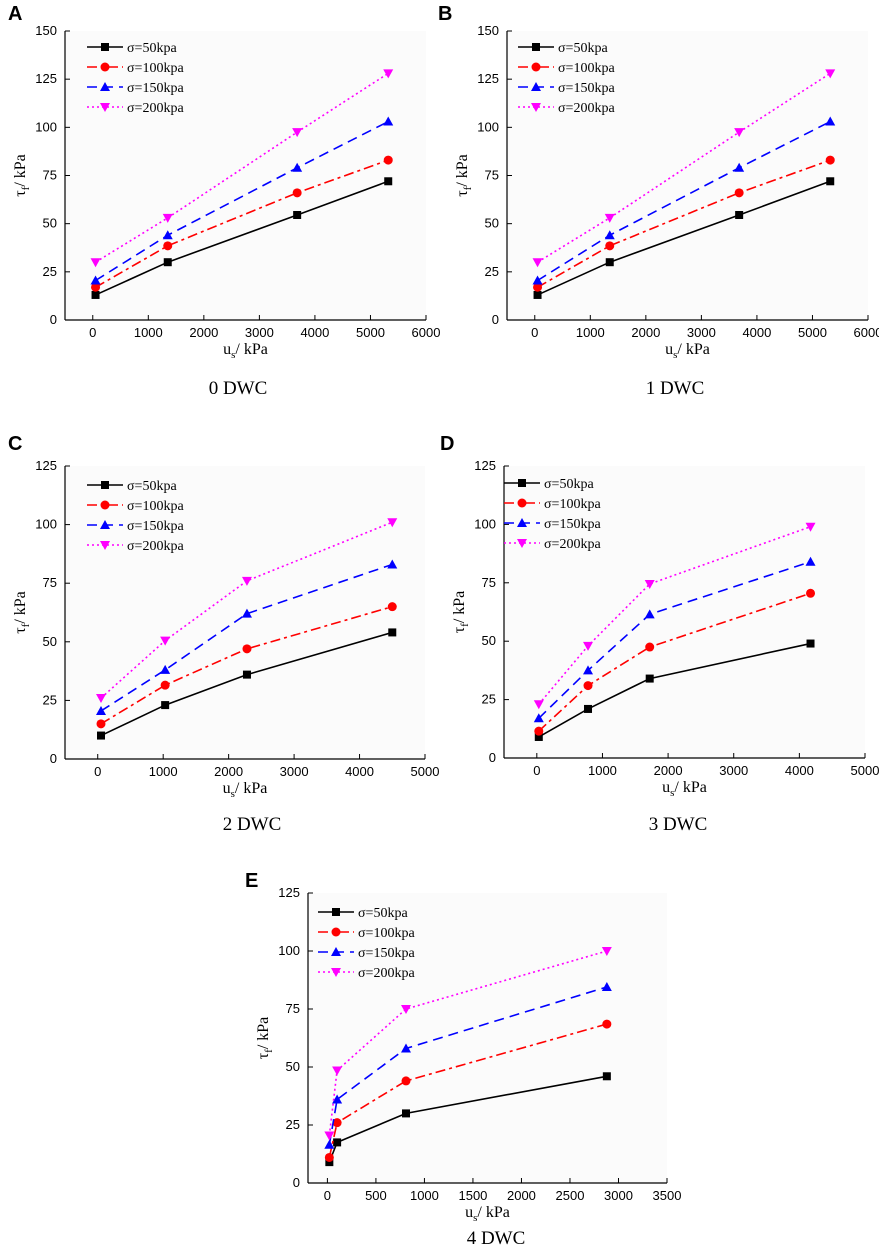  Describe the element at coordinates (675, 388) in the screenshot. I see `panel-caption: 1 DWC` at that location.